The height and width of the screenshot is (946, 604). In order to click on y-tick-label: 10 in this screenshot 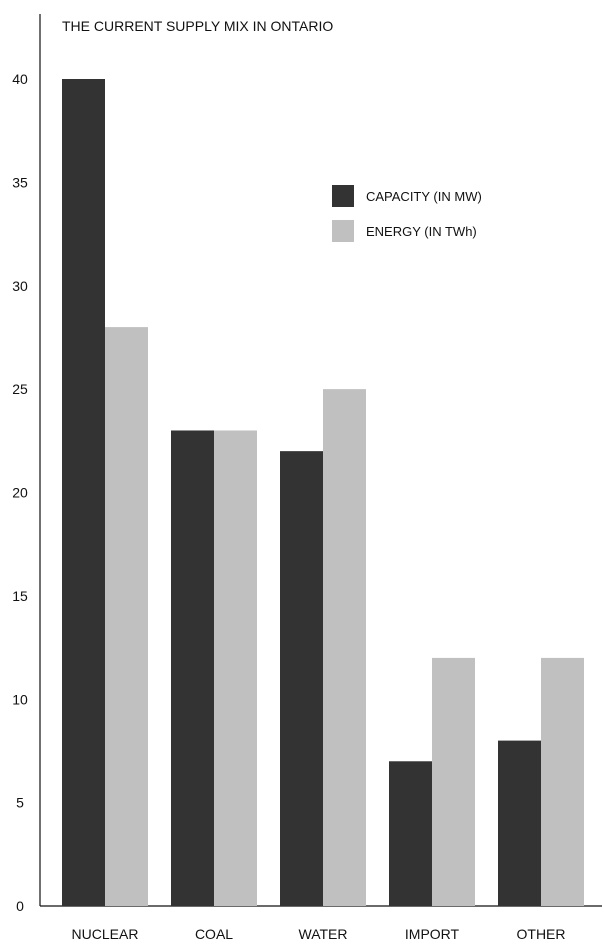, I will do `click(20, 699)`.